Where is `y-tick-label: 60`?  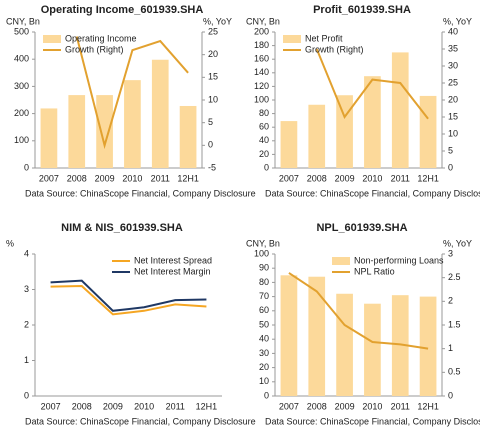
y-tick-label: 60 is located at coordinates (264, 127).